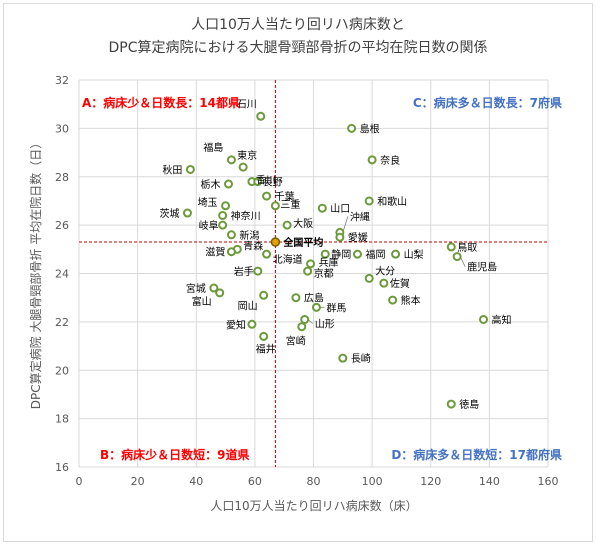 The width and height of the screenshot is (596, 545). Describe the element at coordinates (196, 481) in the screenshot. I see `x-tick-label: 40` at that location.